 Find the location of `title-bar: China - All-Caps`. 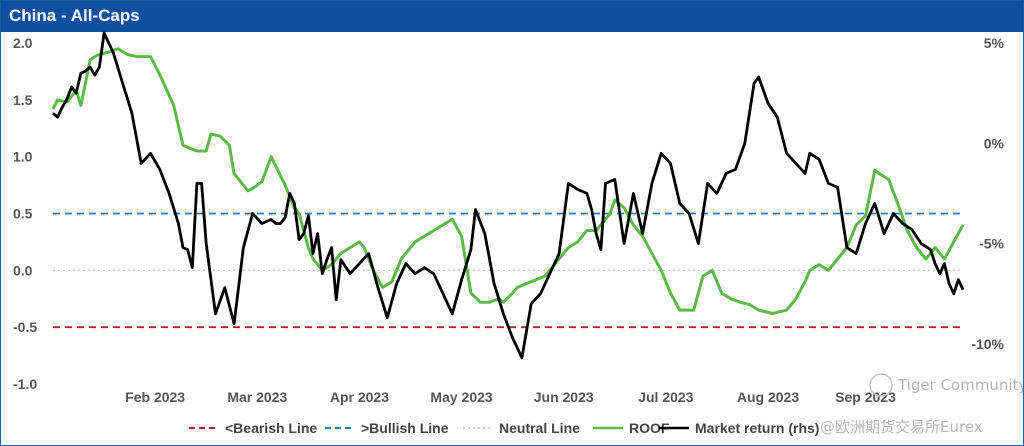

title-bar: China - All-Caps is located at coordinates (512, 16).